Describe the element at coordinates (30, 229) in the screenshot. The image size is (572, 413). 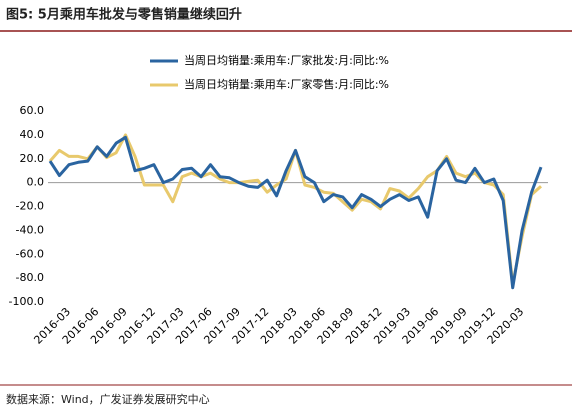
I see `y-tick-label: -40.0` at that location.